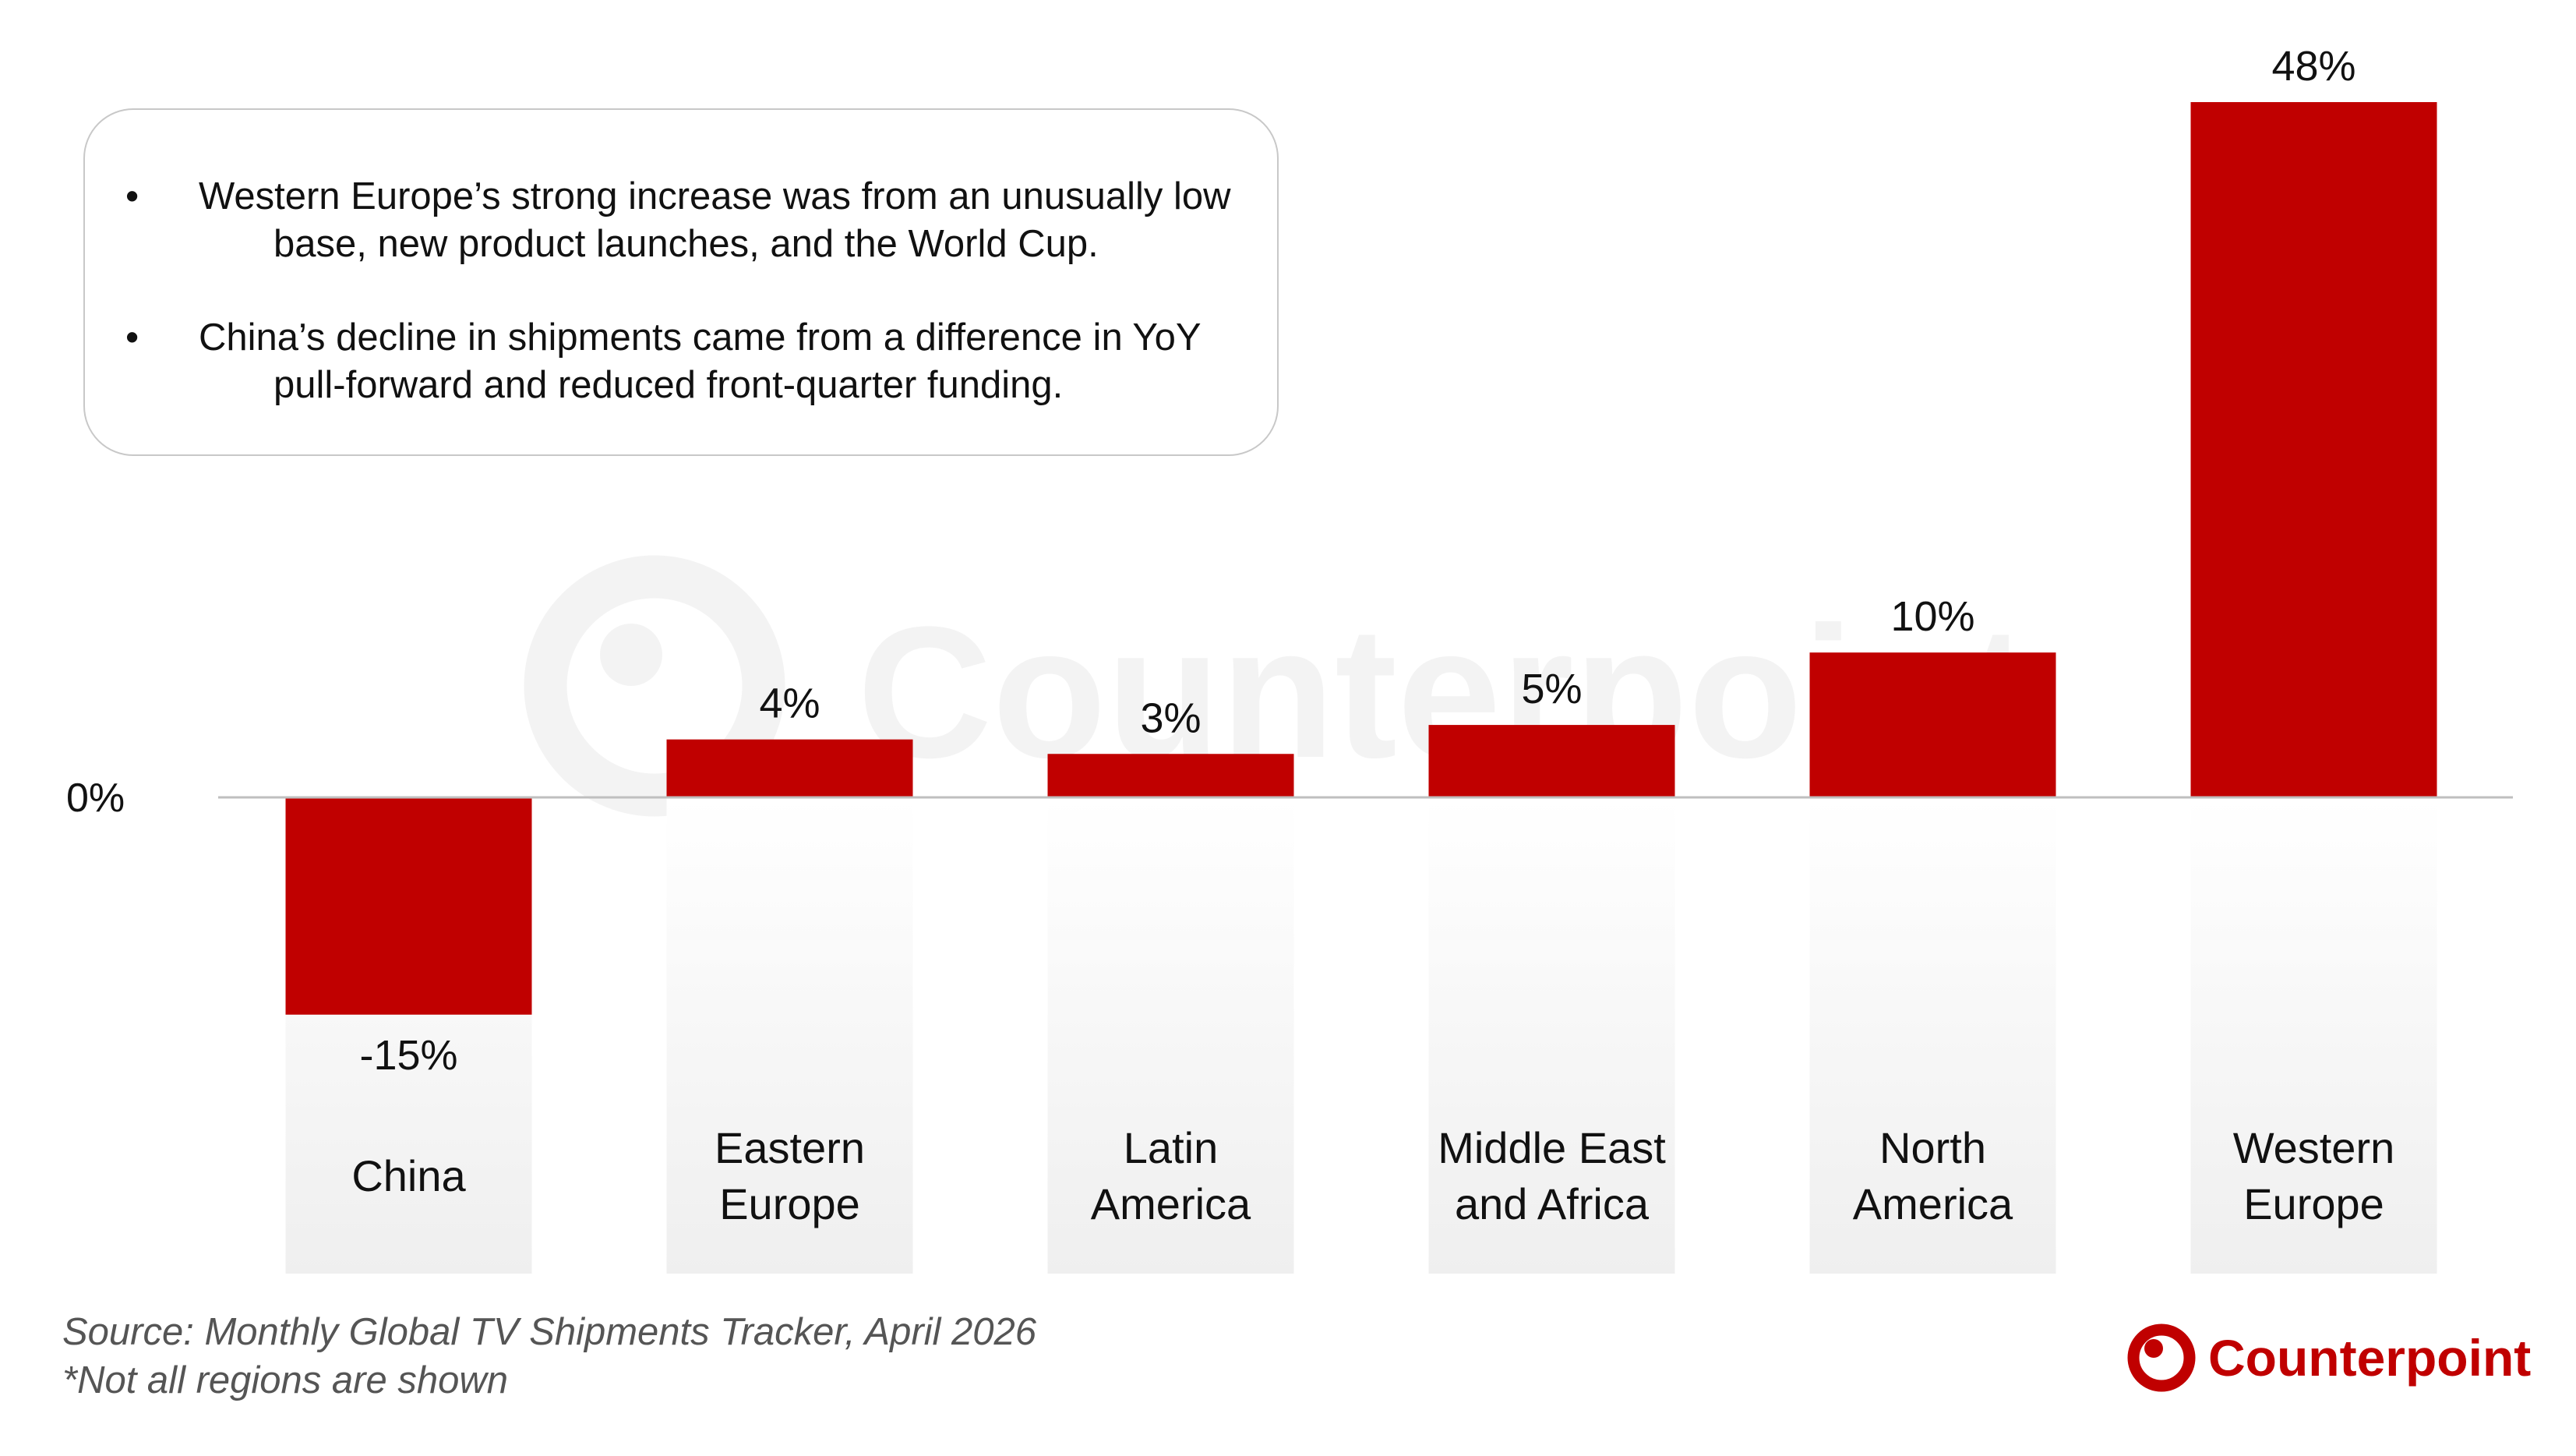 The image size is (2576, 1456). Describe the element at coordinates (2161, 1358) in the screenshot. I see `counterpoint-logo-icon` at that location.